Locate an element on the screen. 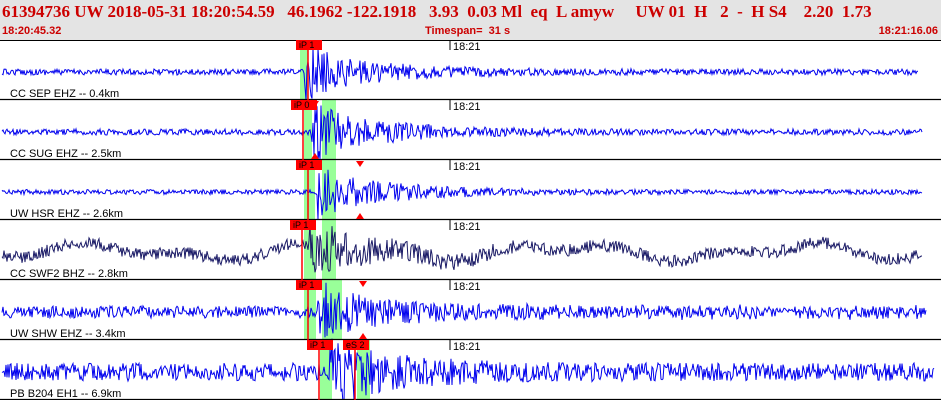 Image resolution: width=941 pixels, height=400 pixels. station-label: UW SHW EHZ -- 3.4km is located at coordinates (68, 334).